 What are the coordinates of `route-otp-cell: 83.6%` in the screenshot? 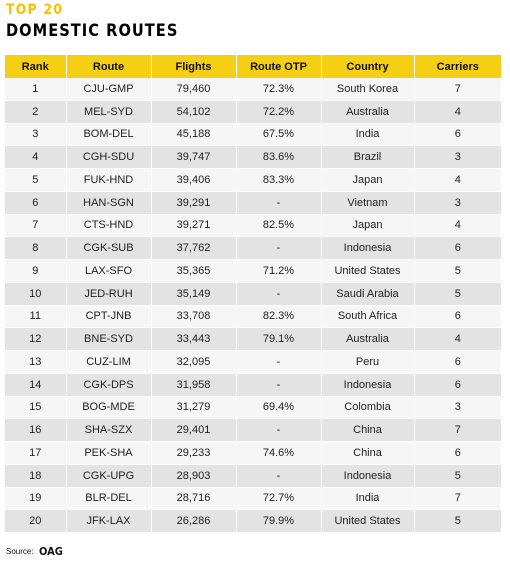 It's located at (278, 157).